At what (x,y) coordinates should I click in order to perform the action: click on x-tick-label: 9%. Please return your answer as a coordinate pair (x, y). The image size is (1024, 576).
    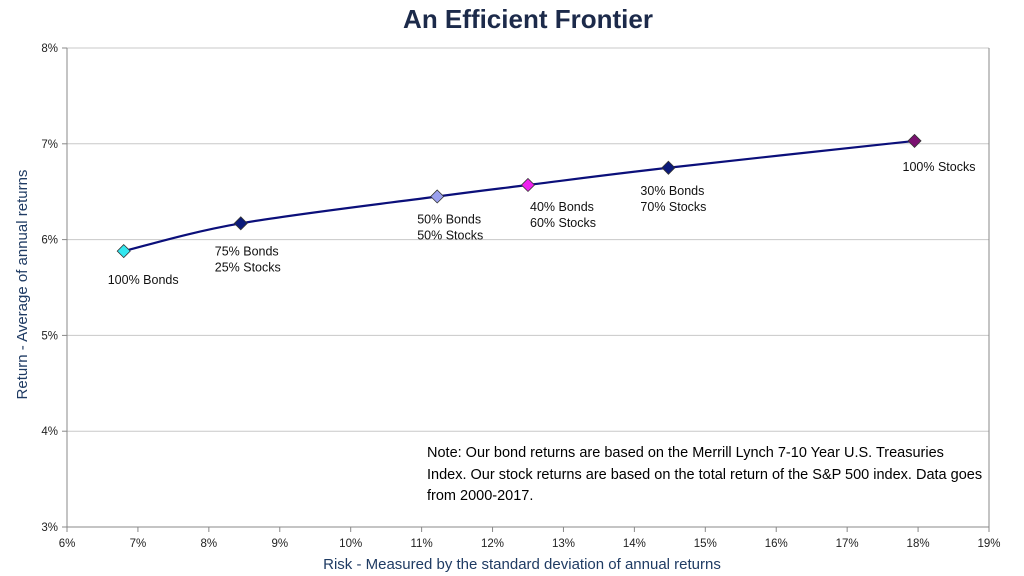
    Looking at the image, I should click on (279, 544).